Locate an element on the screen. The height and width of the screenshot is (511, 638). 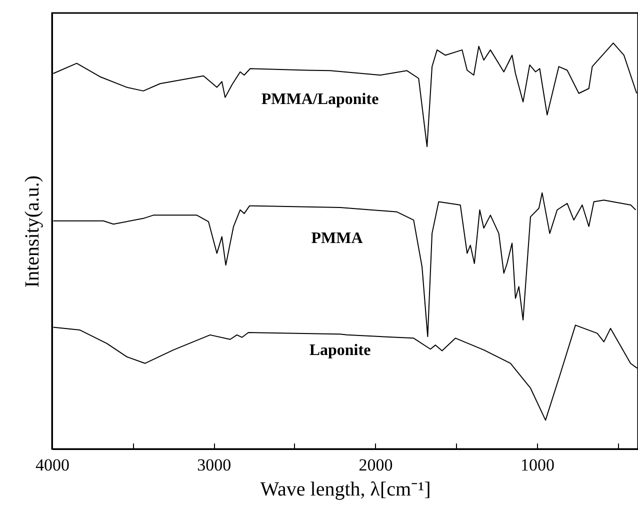
x-tick-label: 2000 is located at coordinates (375, 465).